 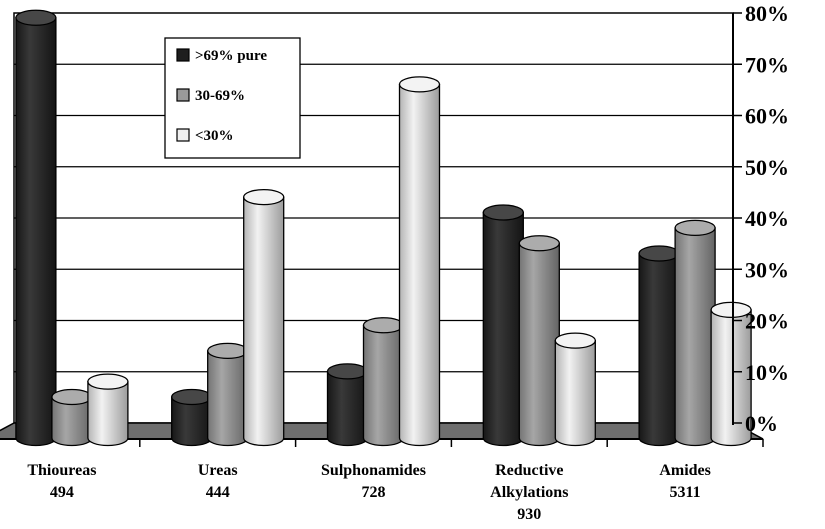 What do you see at coordinates (373, 481) in the screenshot?
I see `category-label: Sulphonamides 728` at bounding box center [373, 481].